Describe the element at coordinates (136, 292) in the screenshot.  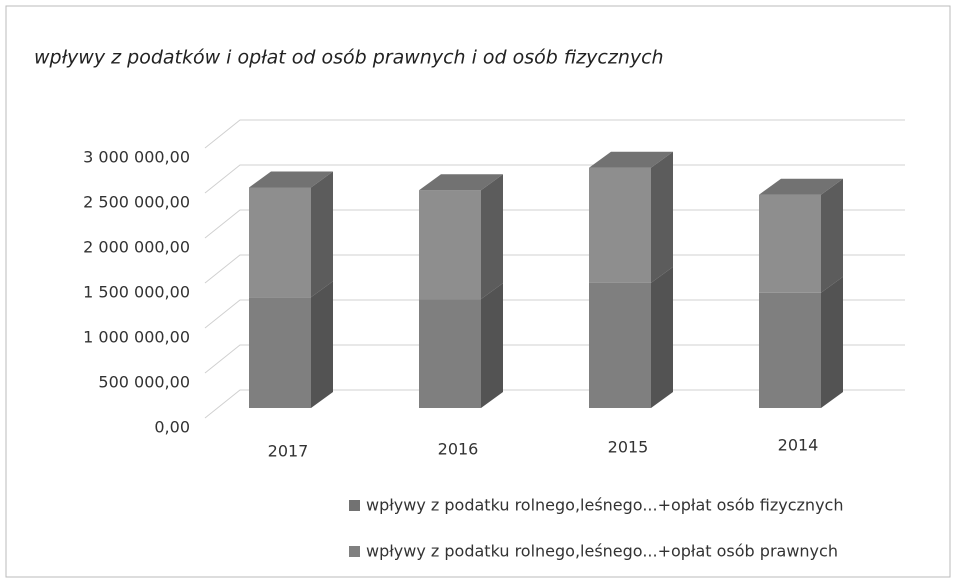
I see `y-tick-label: 1 500 000,00` at that location.